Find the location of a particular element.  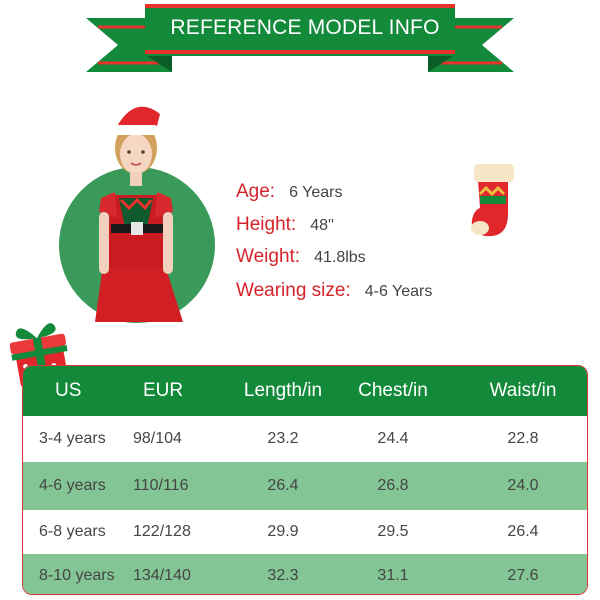

age-value: 6 Years is located at coordinates (316, 192).